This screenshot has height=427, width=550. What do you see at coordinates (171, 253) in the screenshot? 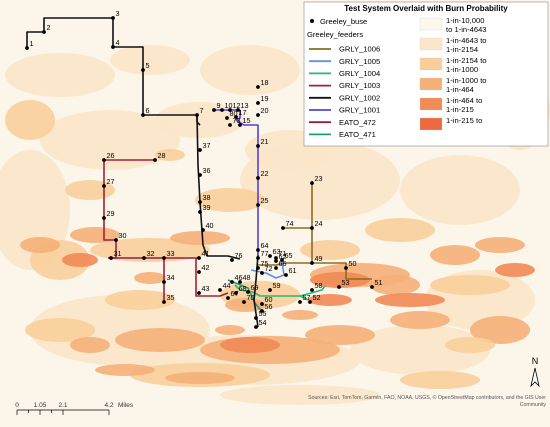
I see `bus-label: 33` at bounding box center [171, 253].